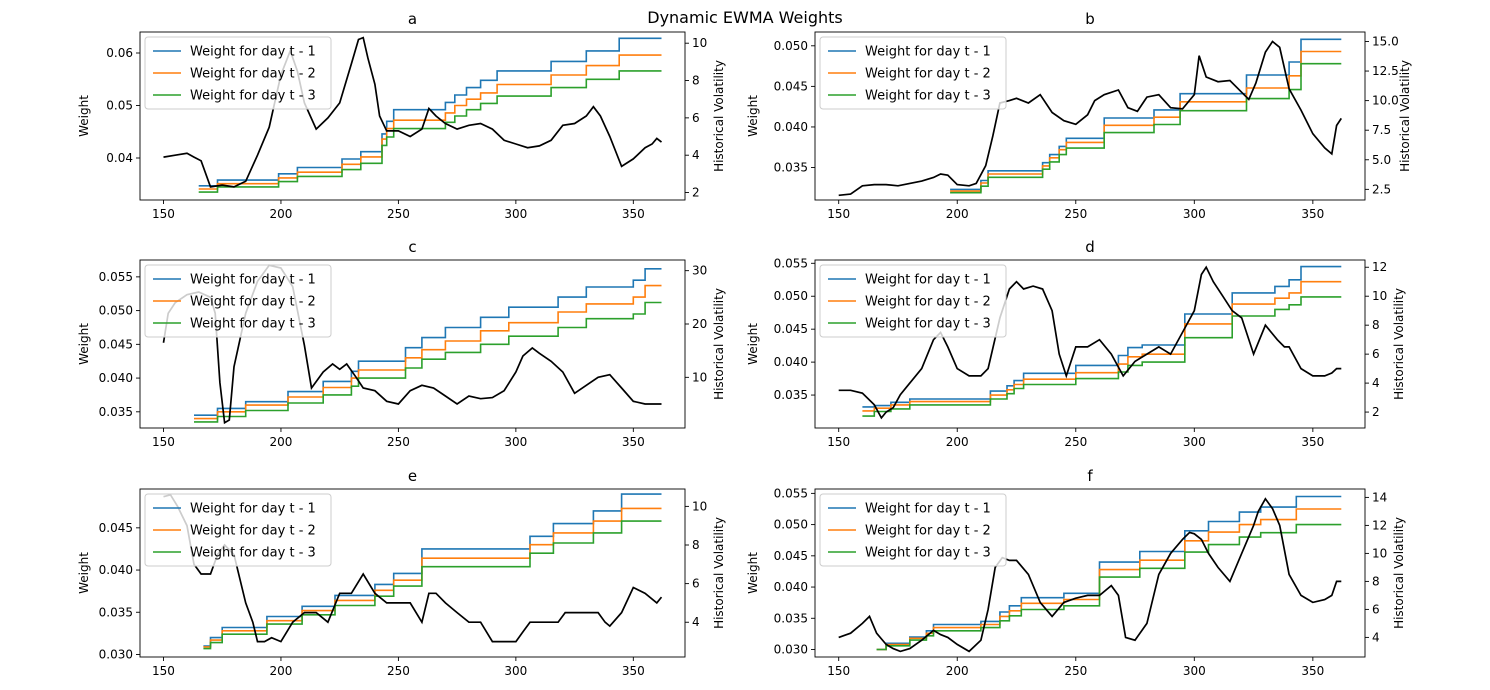  Describe the element at coordinates (838, 442) in the screenshot. I see `x-tick-label: 150` at that location.